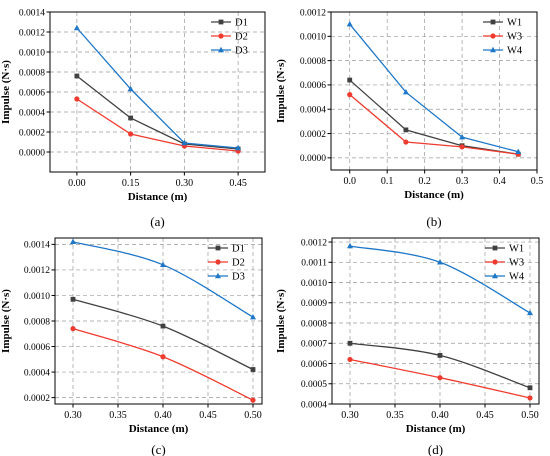 The image size is (550, 456). Describe the element at coordinates (221, 49) in the screenshot. I see `legend-marker-D3` at that location.